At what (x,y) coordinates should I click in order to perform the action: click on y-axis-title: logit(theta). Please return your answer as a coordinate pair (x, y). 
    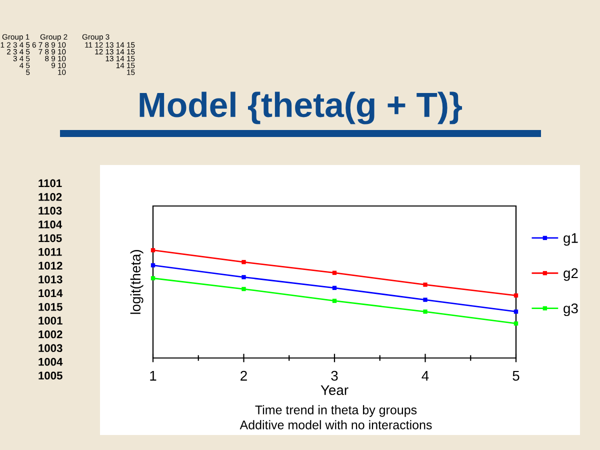
    Looking at the image, I should click on (137, 282).